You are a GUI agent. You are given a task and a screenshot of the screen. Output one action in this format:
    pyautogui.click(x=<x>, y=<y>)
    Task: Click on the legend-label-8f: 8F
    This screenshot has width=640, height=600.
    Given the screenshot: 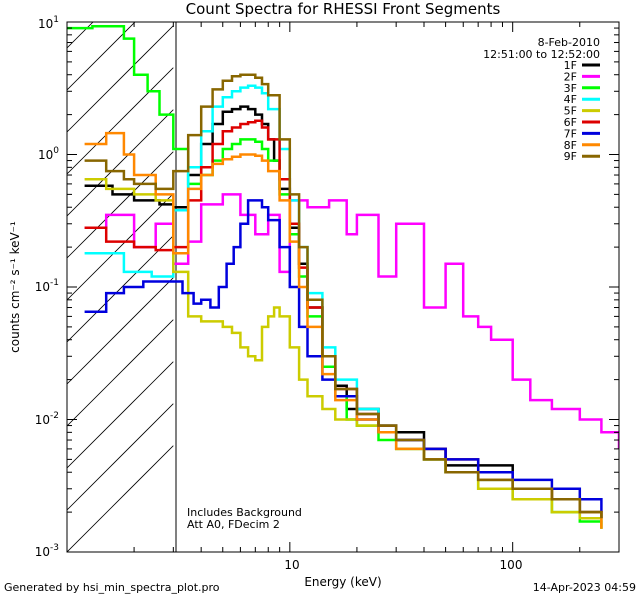 What is the action you would take?
    pyautogui.click(x=570, y=145)
    